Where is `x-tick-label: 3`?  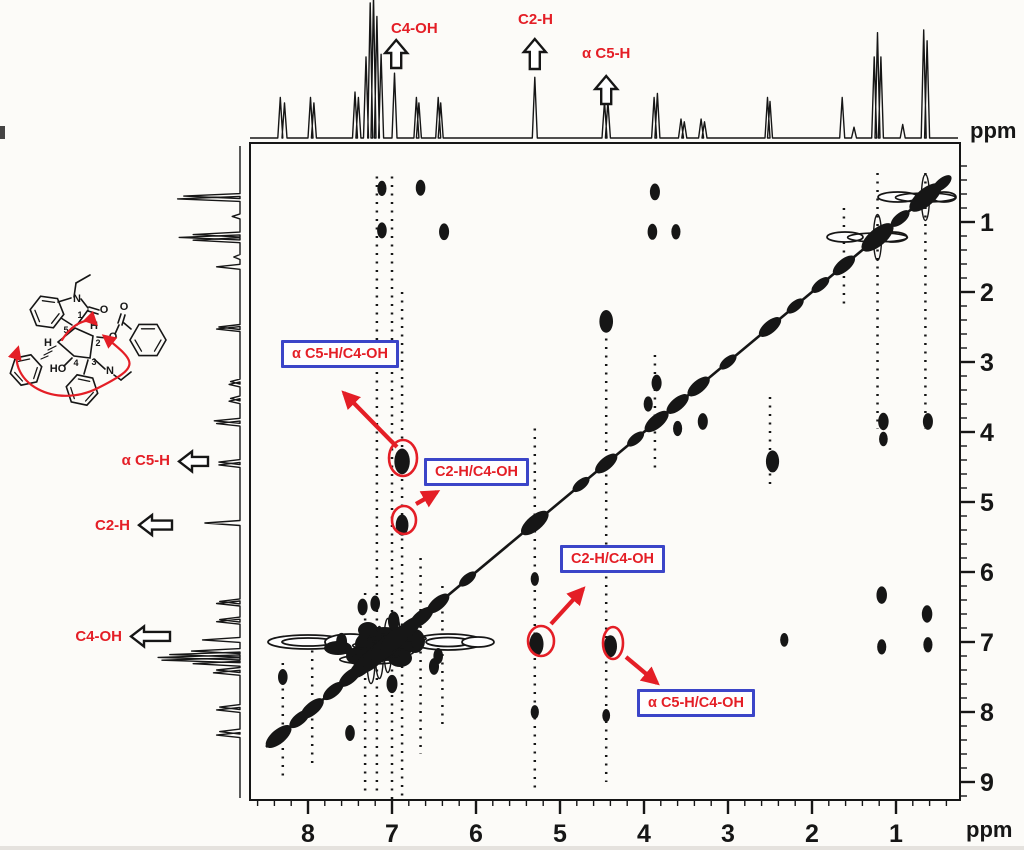
x-tick-label: 3 is located at coordinates (728, 834).